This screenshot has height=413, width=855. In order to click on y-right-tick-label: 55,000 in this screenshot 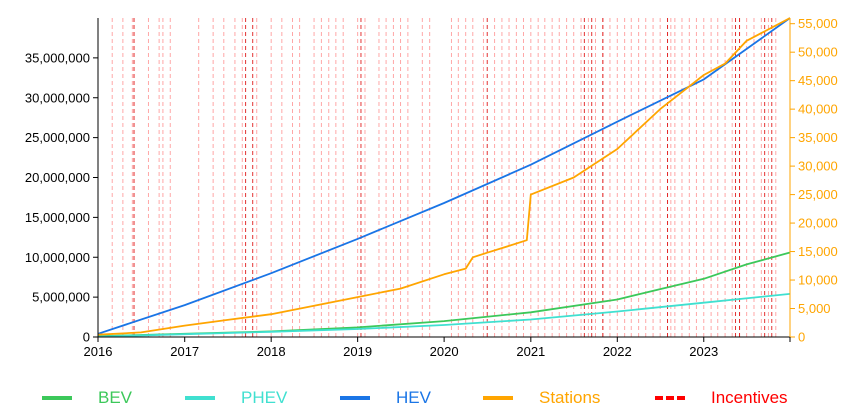, I will do `click(818, 23)`.